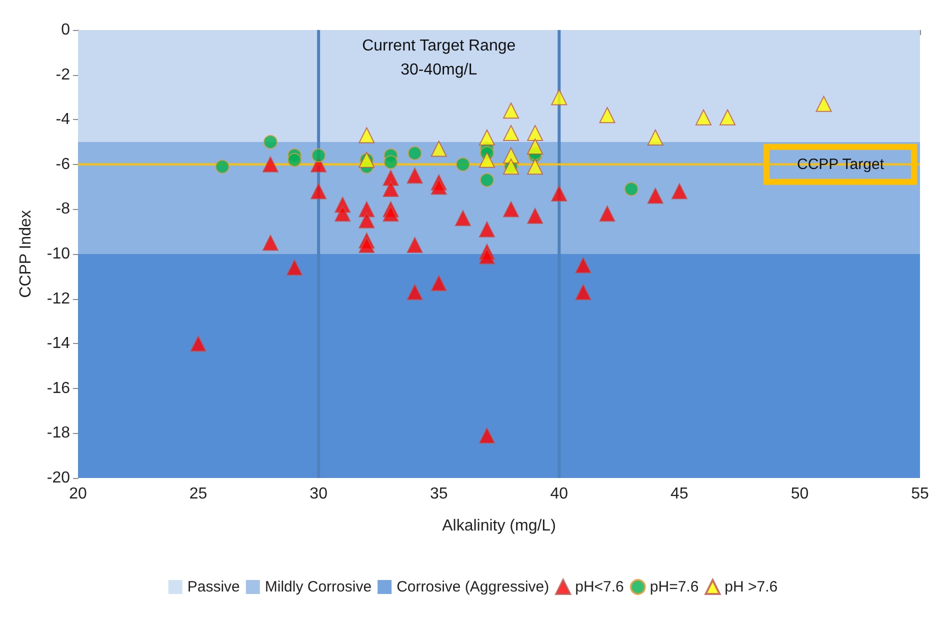  Describe the element at coordinates (58, 299) in the screenshot. I see `y-tick-label: -12` at that location.